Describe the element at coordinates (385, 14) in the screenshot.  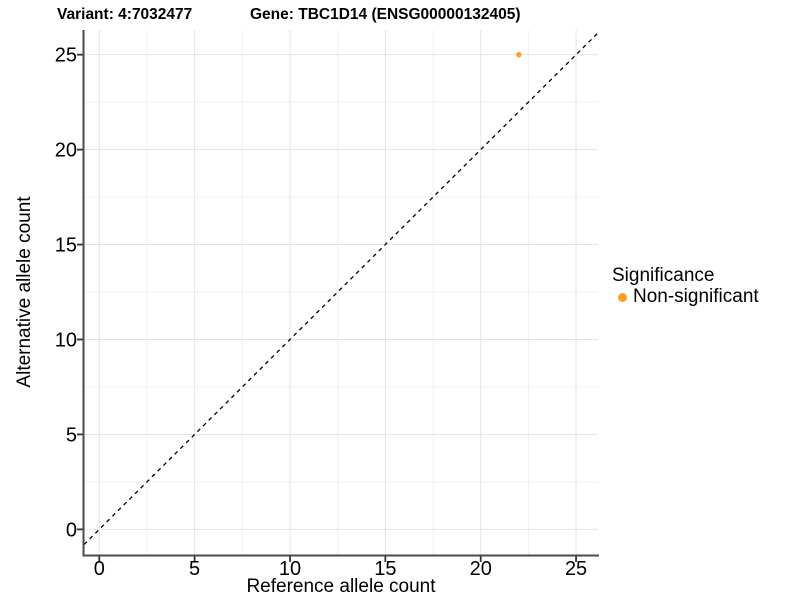
I see `plot-title-gene: Gene: TBC1D14 (ENSG00000132405)` at that location.